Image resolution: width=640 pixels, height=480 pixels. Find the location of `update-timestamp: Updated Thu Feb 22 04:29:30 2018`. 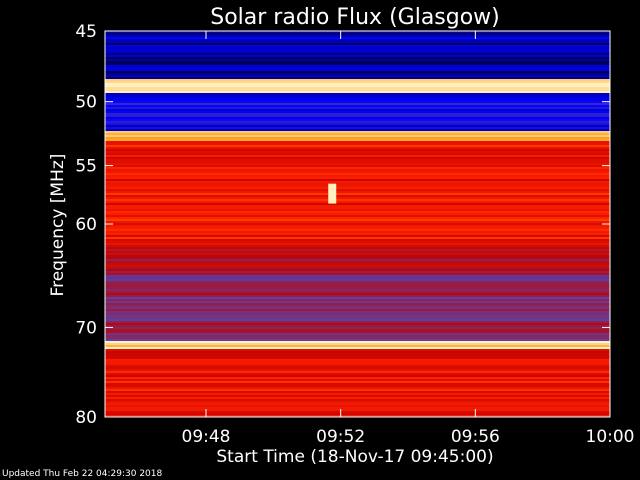

update-timestamp: Updated Thu Feb 22 04:29:30 2018 is located at coordinates (82, 474).